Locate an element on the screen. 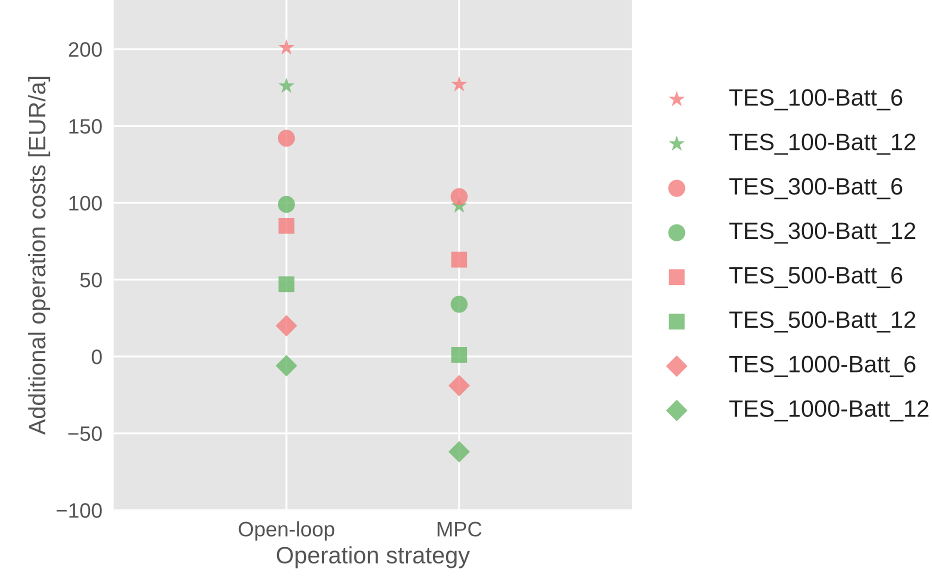 The image size is (932, 583). legend-label: TES_100-Batt_12 is located at coordinates (822, 144).